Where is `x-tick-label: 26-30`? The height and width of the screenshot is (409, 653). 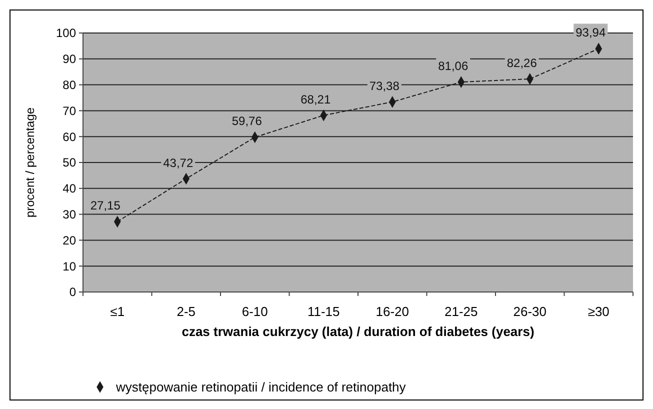 x-tick-label: 26-30 is located at coordinates (529, 311).